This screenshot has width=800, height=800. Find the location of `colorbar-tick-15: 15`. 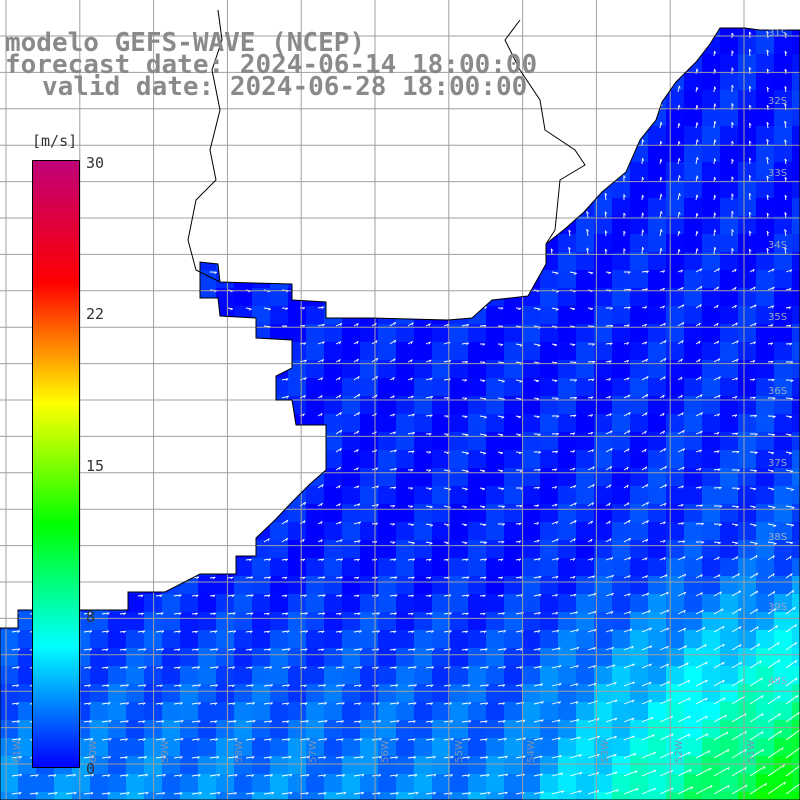

colorbar-tick-15: 15 is located at coordinates (95, 466).